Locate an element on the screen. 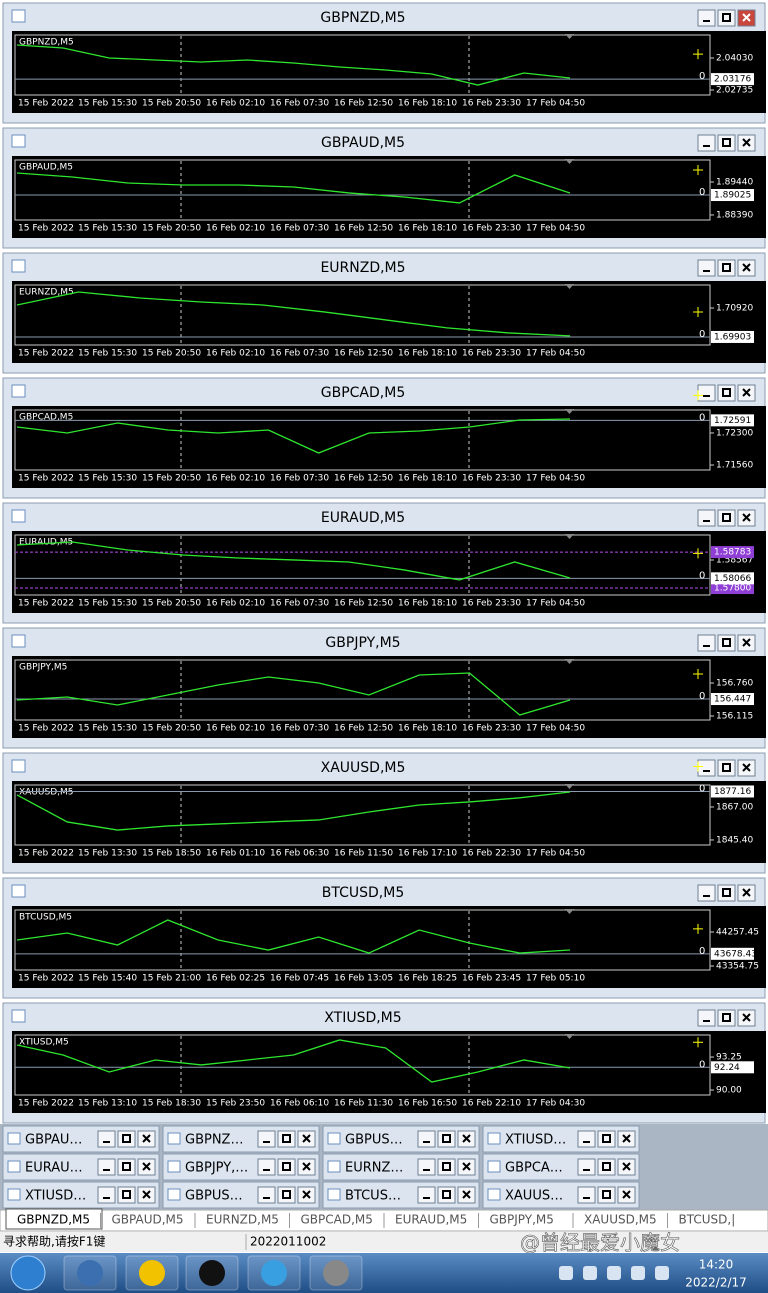 The image size is (768, 1293). zero-indicator: 0 is located at coordinates (702, 192).